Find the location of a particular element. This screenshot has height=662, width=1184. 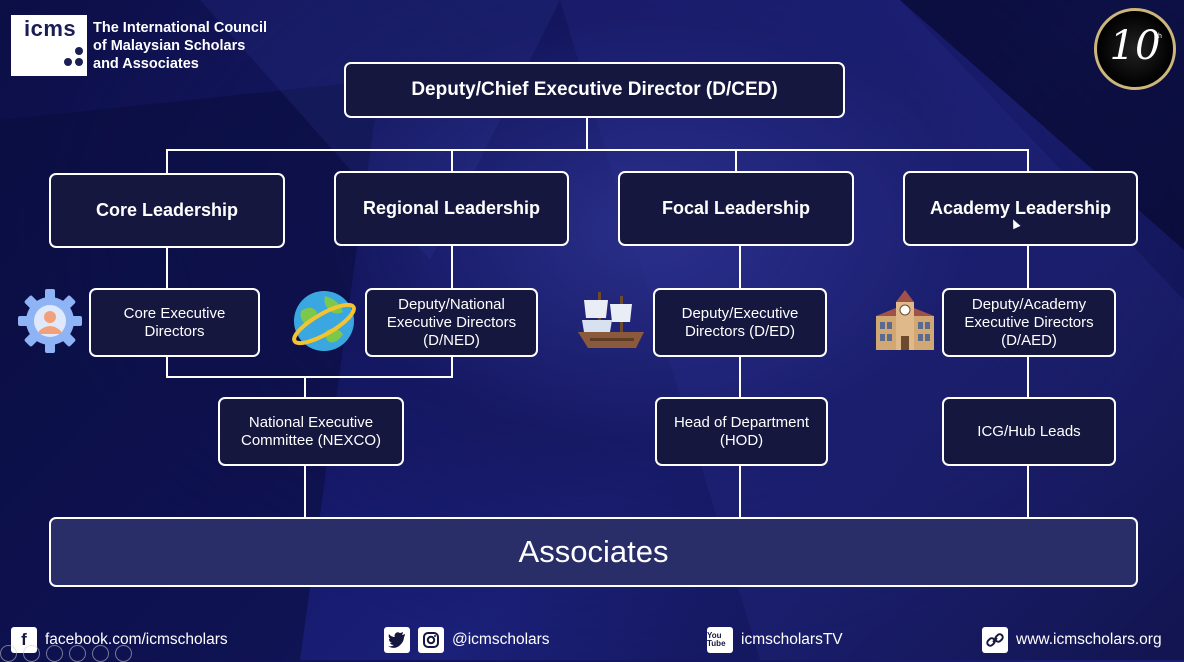

branch-focal: Focal Leadership is located at coordinates (736, 208).